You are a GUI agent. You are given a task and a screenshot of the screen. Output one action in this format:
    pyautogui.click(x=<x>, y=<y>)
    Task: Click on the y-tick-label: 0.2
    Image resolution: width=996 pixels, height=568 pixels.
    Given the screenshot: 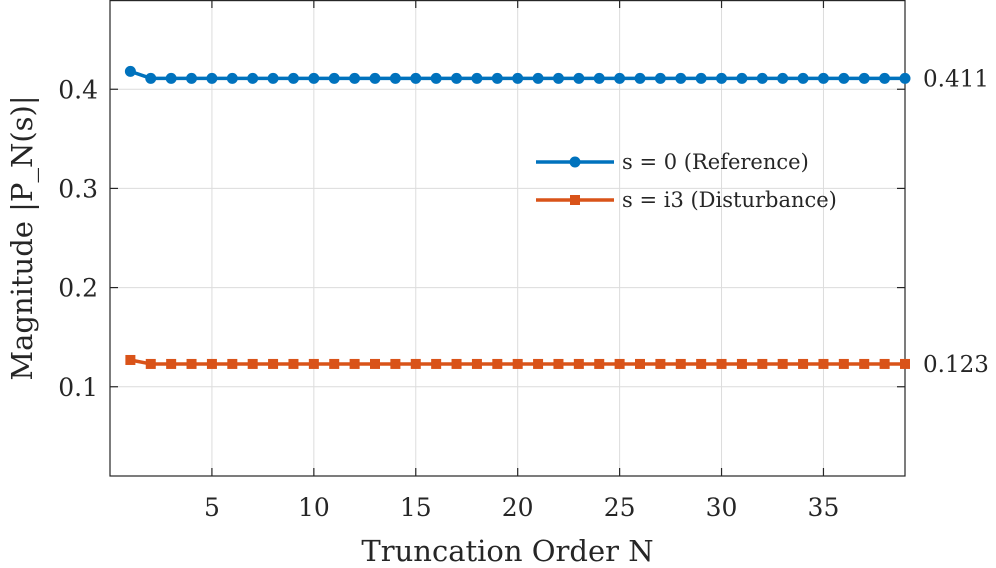 What is the action you would take?
    pyautogui.click(x=78, y=288)
    